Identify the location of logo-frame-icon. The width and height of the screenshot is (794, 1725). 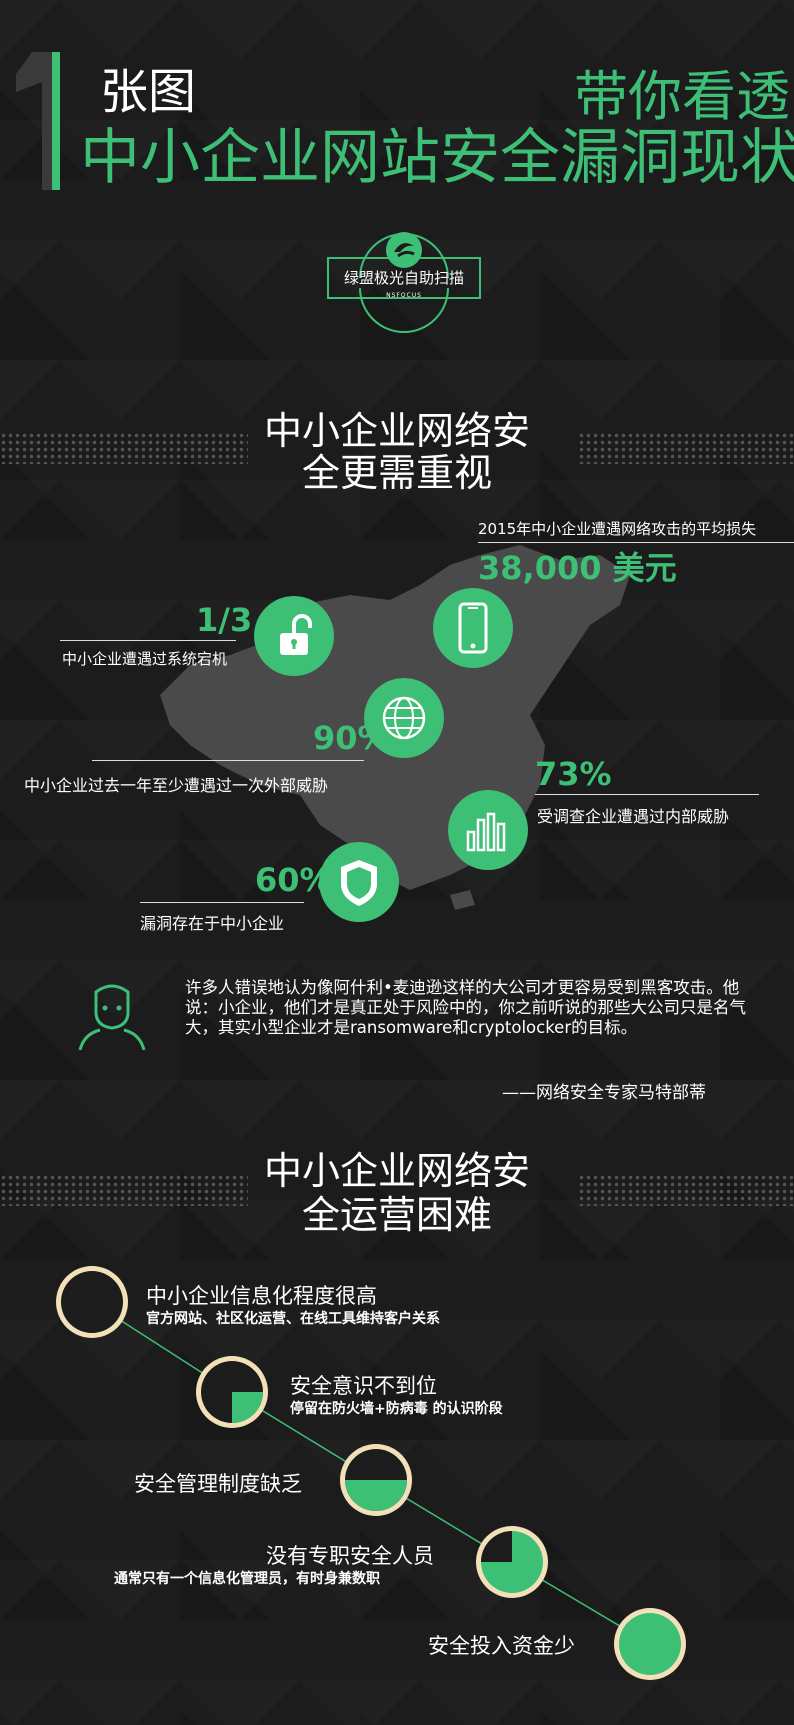
(404, 282).